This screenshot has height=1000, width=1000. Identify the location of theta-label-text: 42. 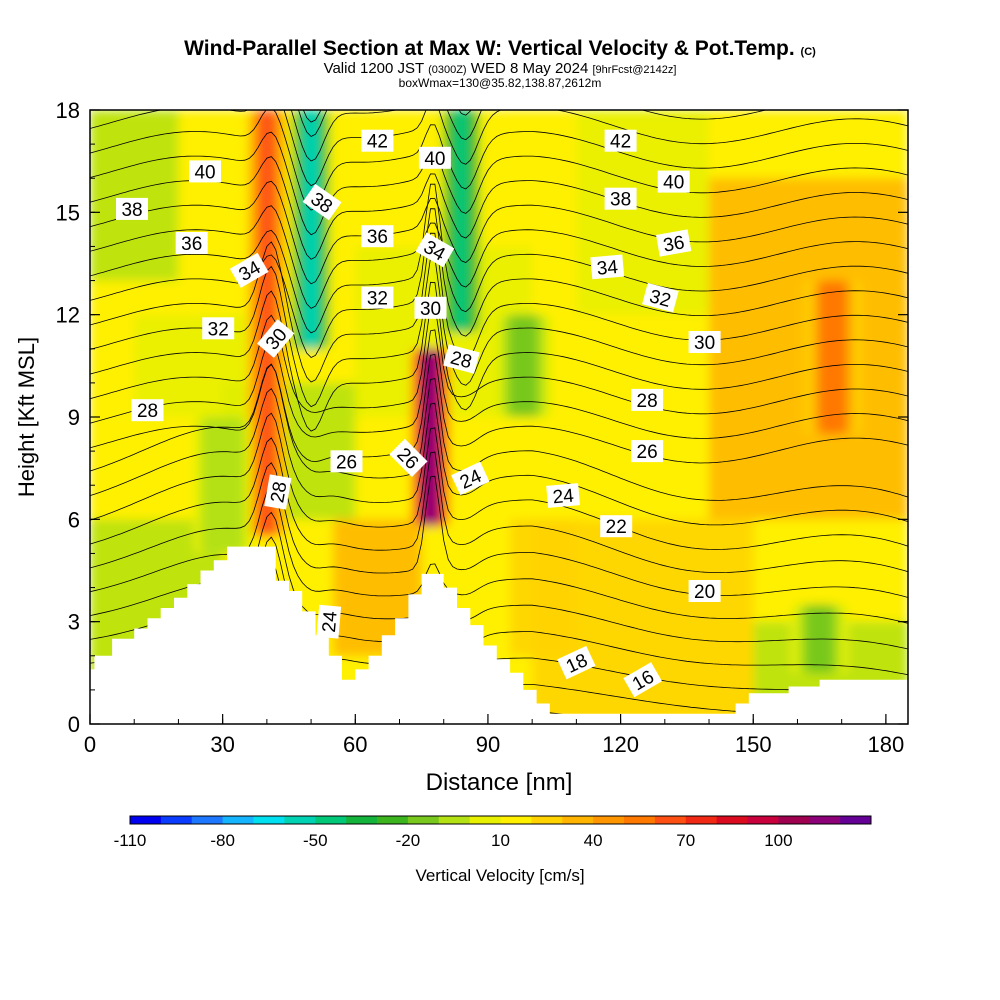
(620, 142).